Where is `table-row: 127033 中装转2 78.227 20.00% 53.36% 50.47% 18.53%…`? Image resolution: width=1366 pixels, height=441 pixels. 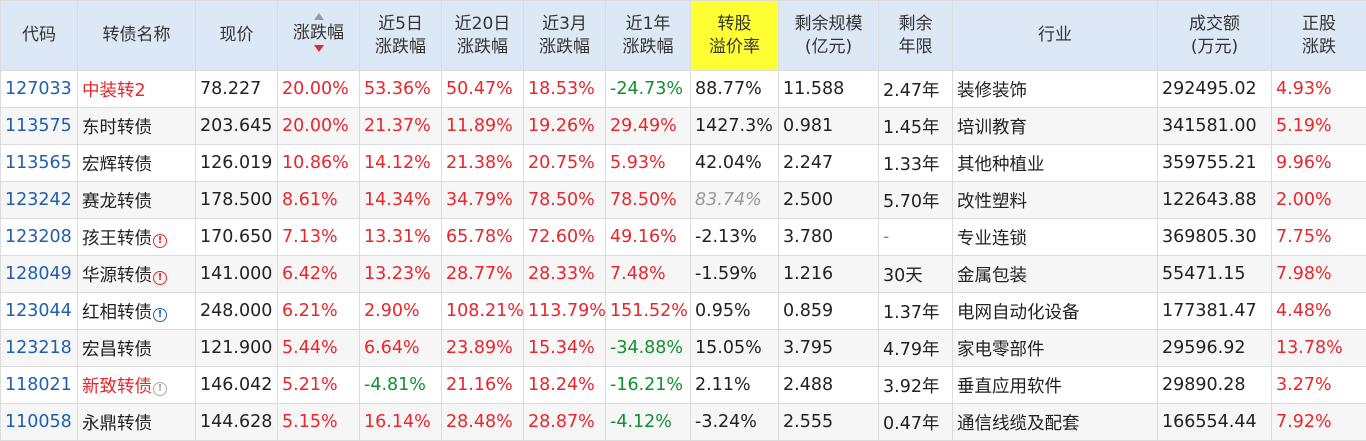
table-row: 127033 中装转2 78.227 20.00% 53.36% 50.47% 18.53%… is located at coordinates (683, 89).